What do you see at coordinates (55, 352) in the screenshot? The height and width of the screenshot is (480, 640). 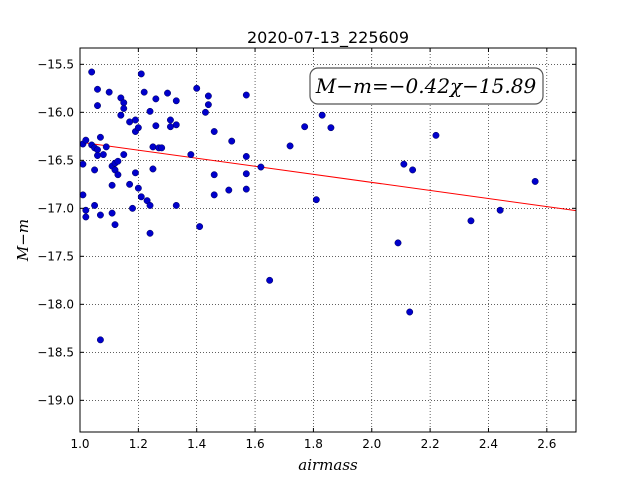 I see `y-tick-label: −18.5` at bounding box center [55, 352].